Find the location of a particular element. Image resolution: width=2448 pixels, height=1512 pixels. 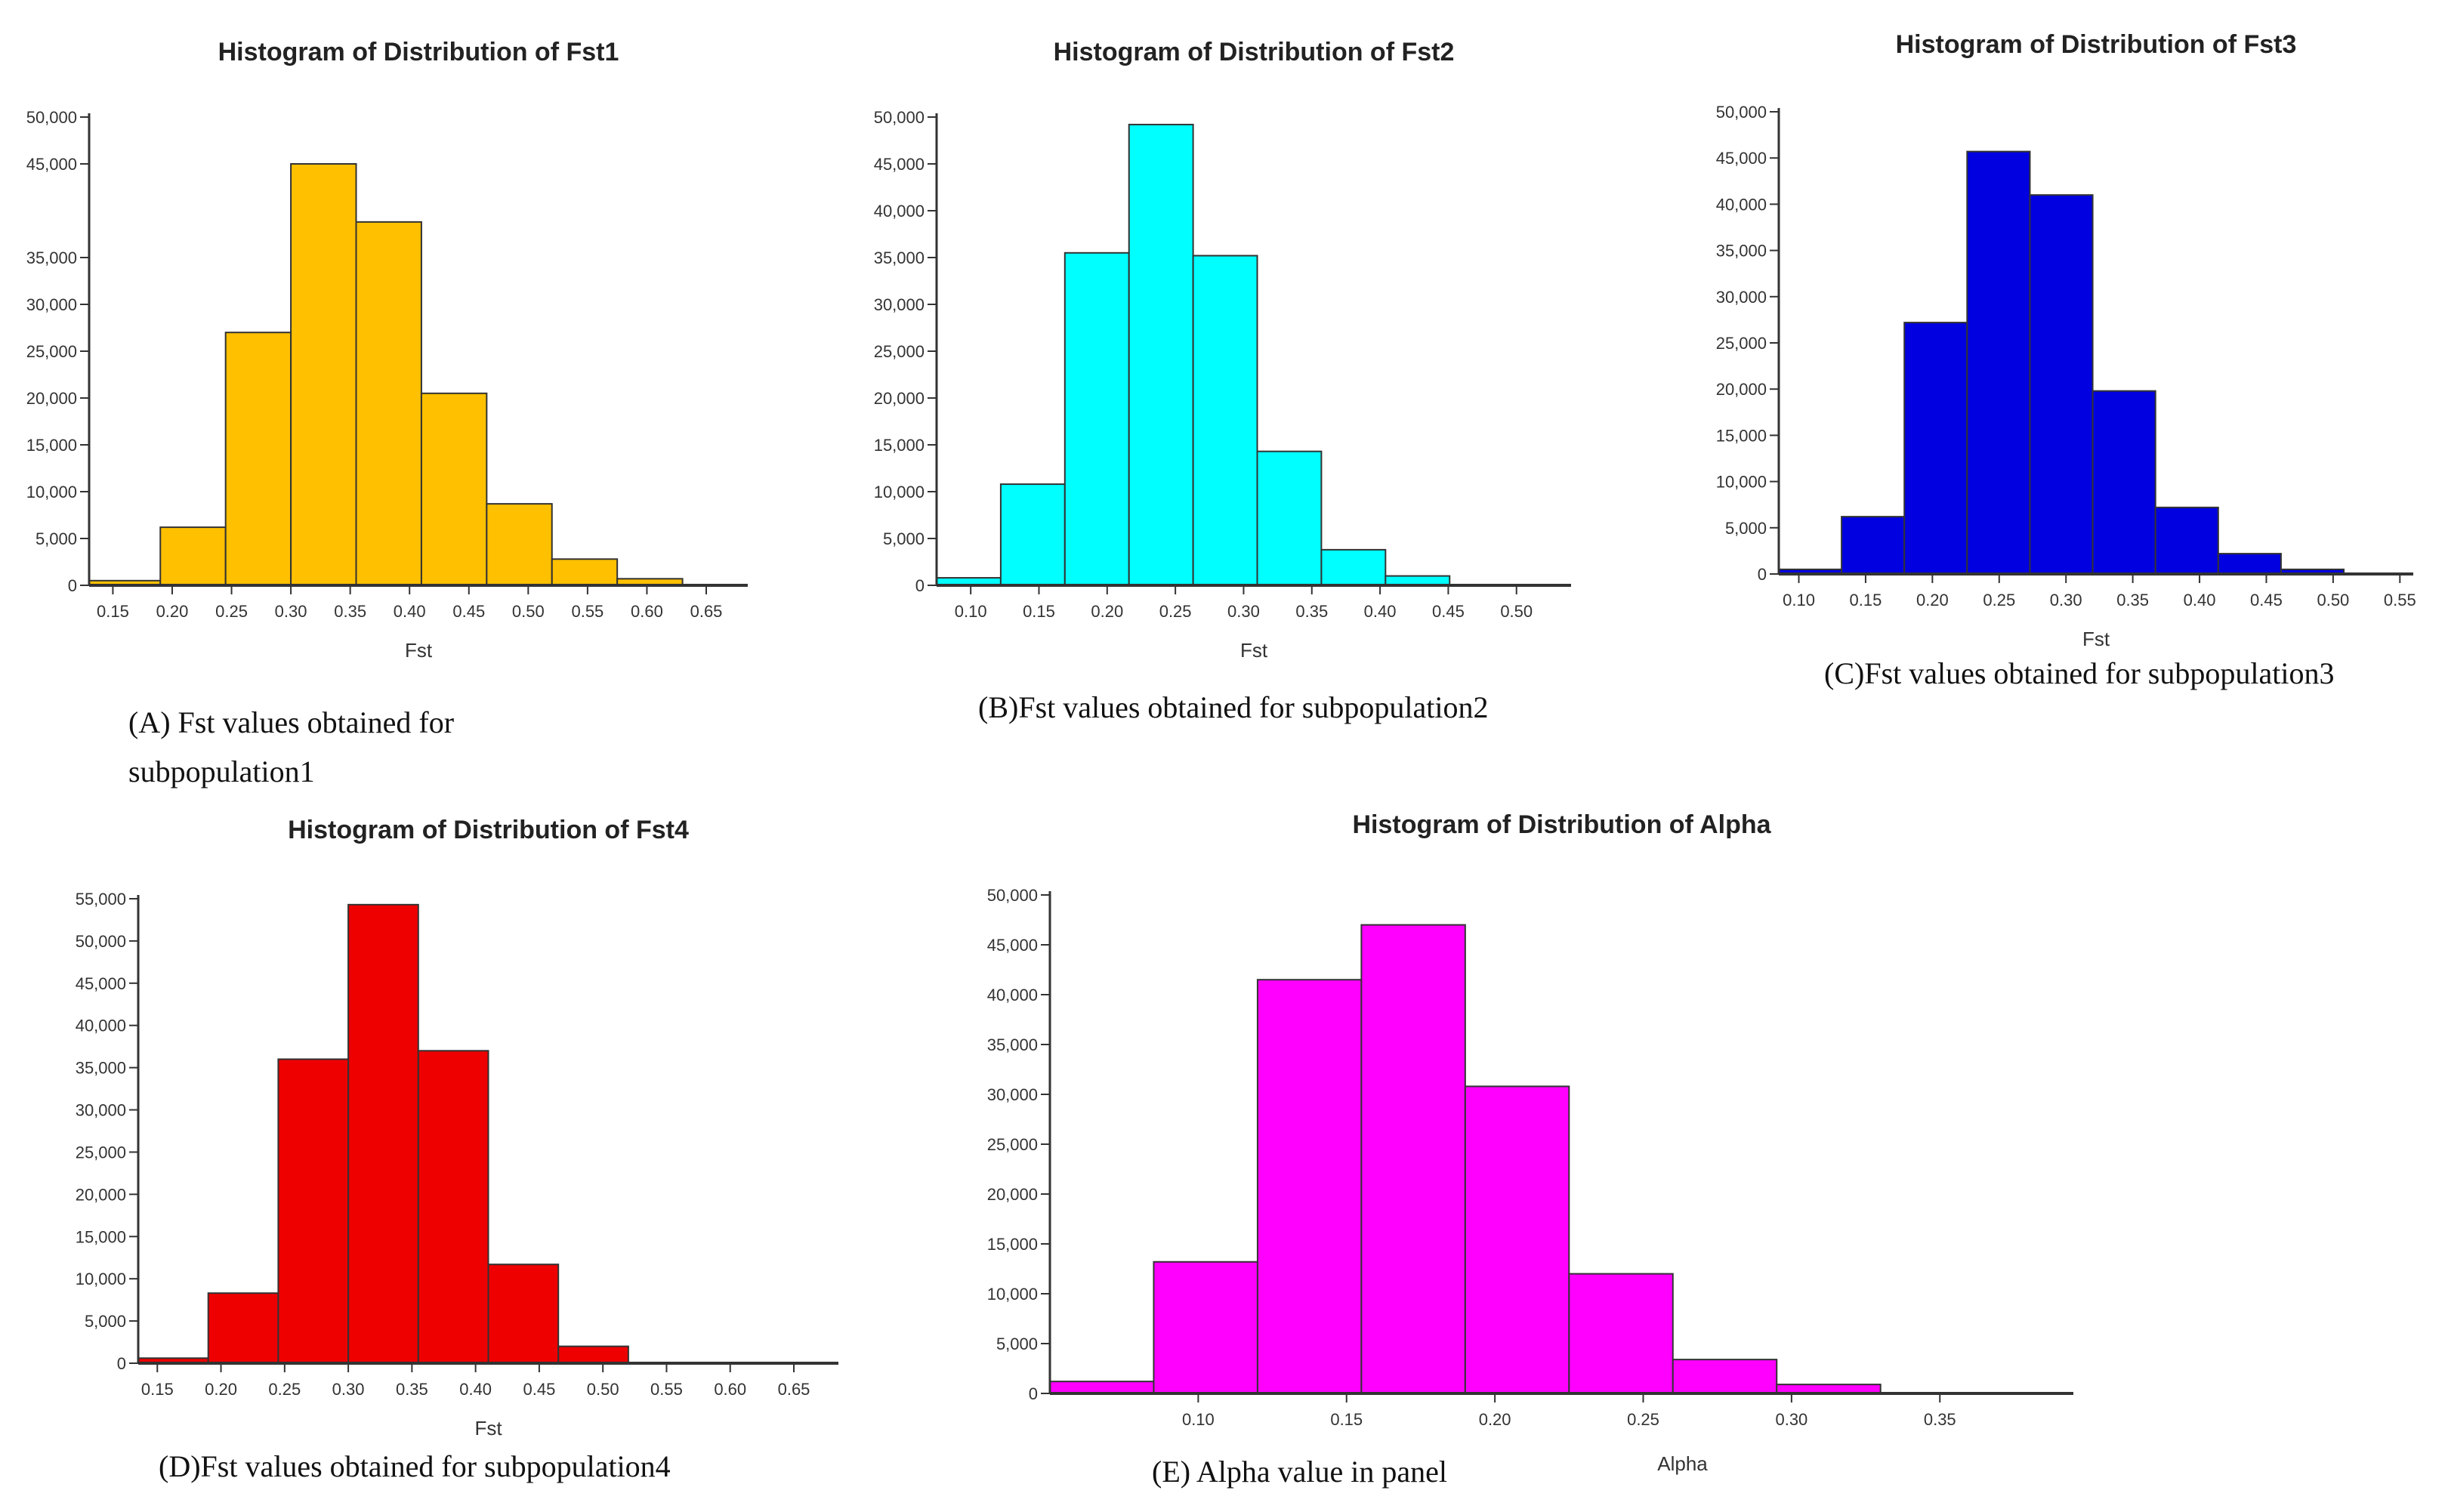

chart-title: Histogram of Distribution of Fst2 is located at coordinates (1254, 52).